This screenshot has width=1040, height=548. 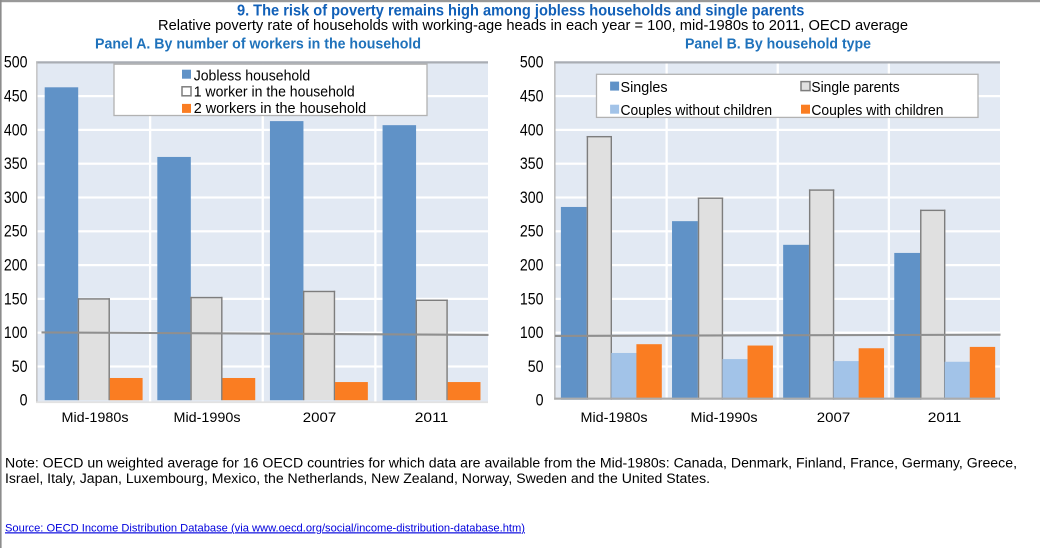 I want to click on svg-text: Single parents, so click(x=855, y=88).